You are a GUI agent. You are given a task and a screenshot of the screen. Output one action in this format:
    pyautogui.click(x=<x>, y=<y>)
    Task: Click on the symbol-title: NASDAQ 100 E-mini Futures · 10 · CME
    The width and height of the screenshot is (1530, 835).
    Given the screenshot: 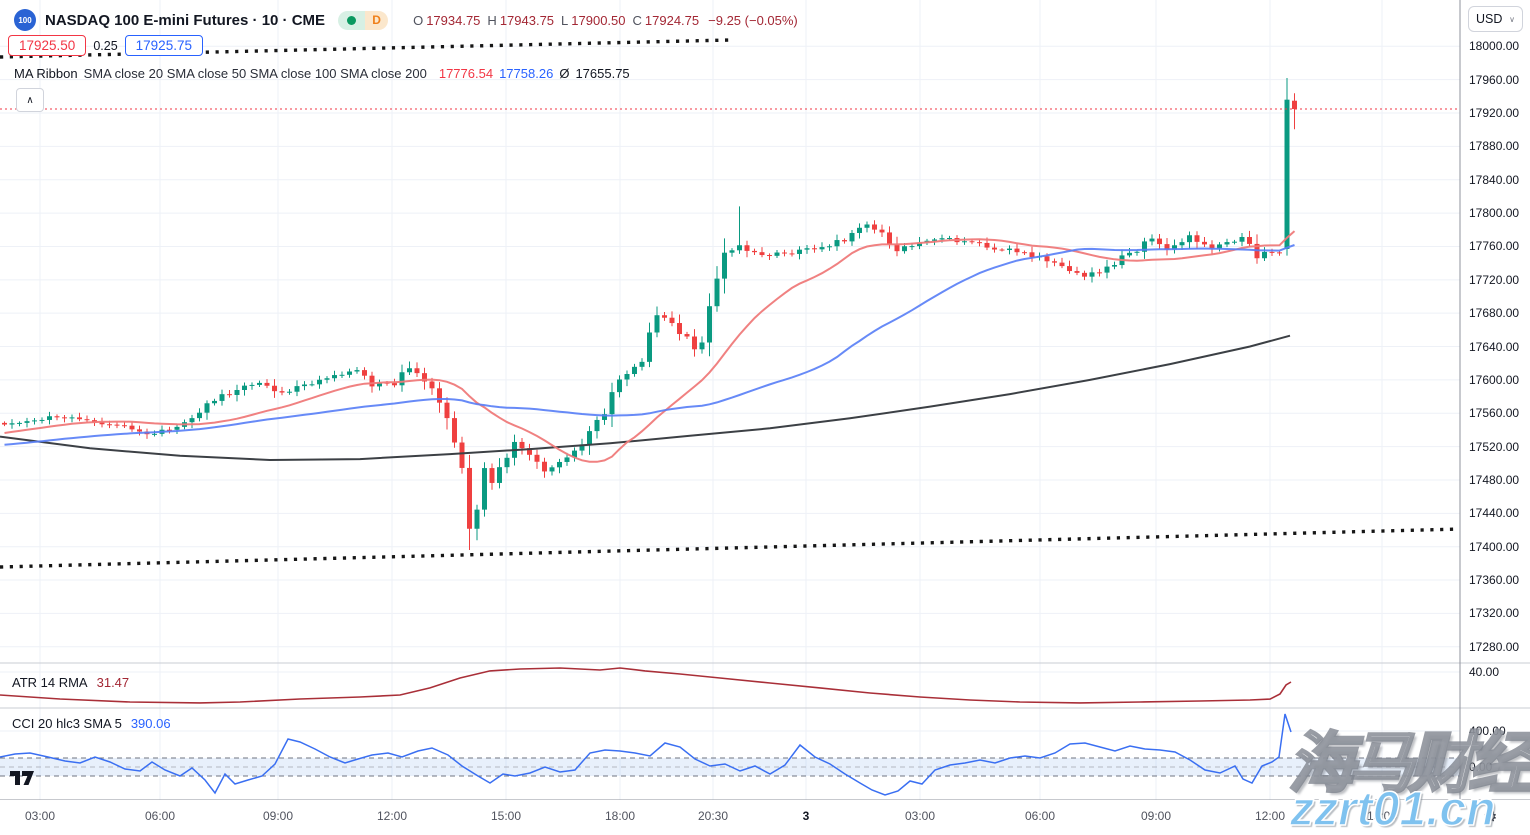 What is the action you would take?
    pyautogui.click(x=185, y=20)
    